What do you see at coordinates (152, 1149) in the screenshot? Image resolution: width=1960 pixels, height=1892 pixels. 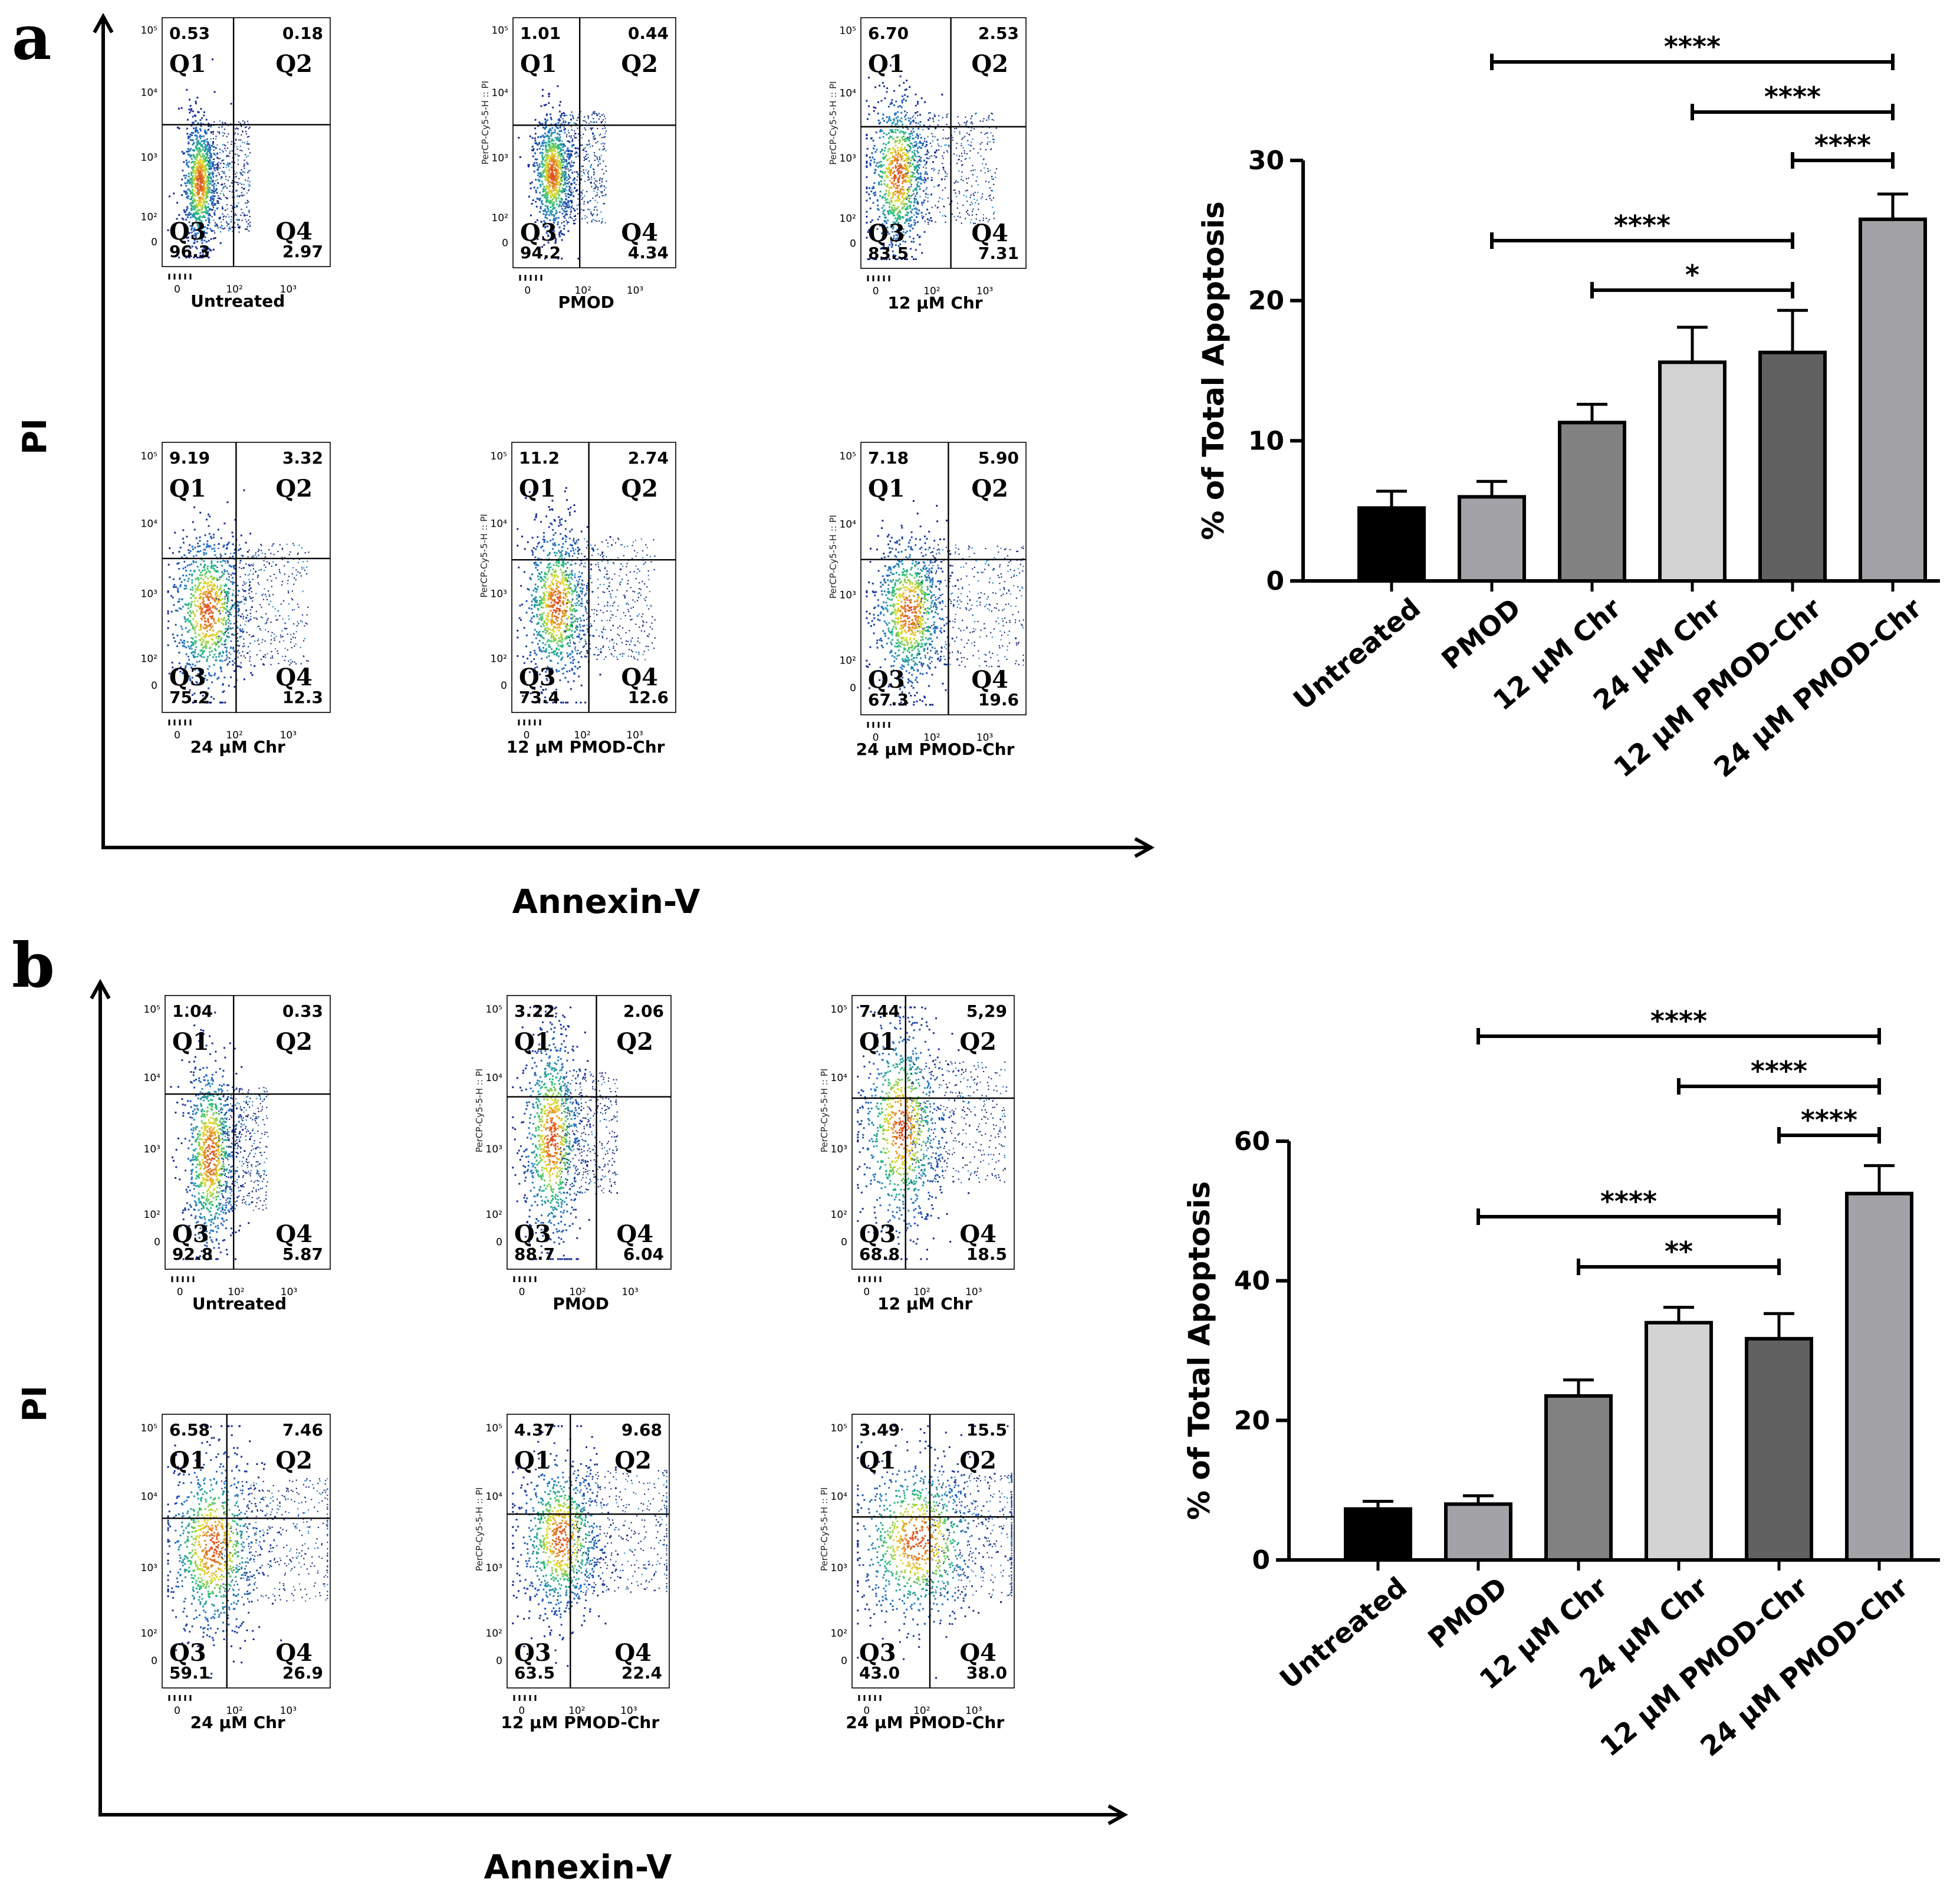 I see `flow-plot-b-0-y-tick: 10³` at bounding box center [152, 1149].